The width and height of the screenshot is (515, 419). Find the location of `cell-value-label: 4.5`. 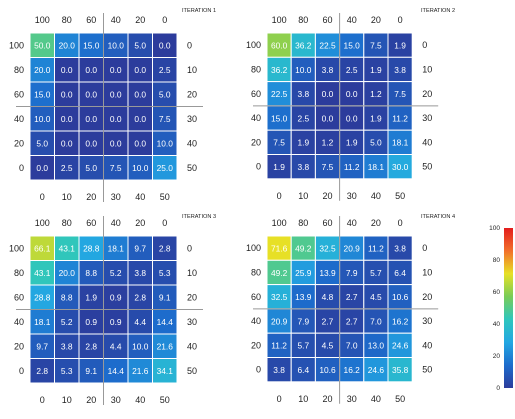

cell-value-label: 4.5 is located at coordinates (328, 346).